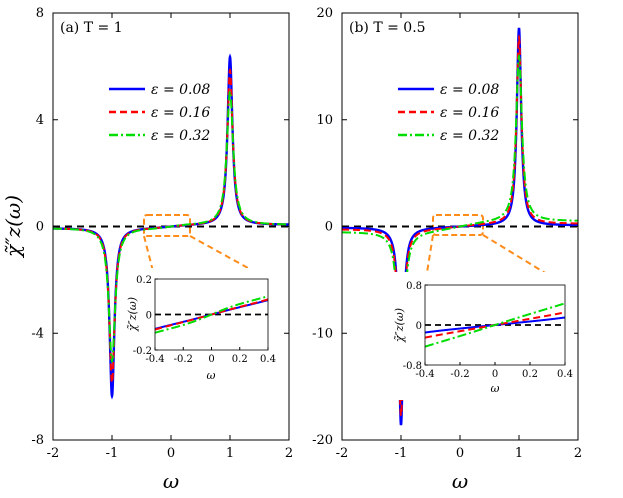 This screenshot has width=623, height=498. Describe the element at coordinates (149, 257) in the screenshot. I see `zoom-connector-line` at that location.